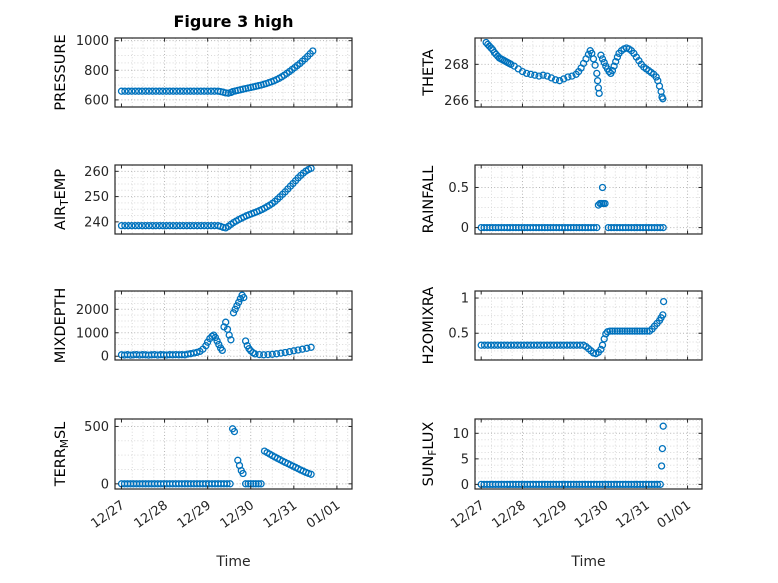 This screenshot has height=583, width=778. I want to click on x-axis-label-right: Time, so click(588, 562).